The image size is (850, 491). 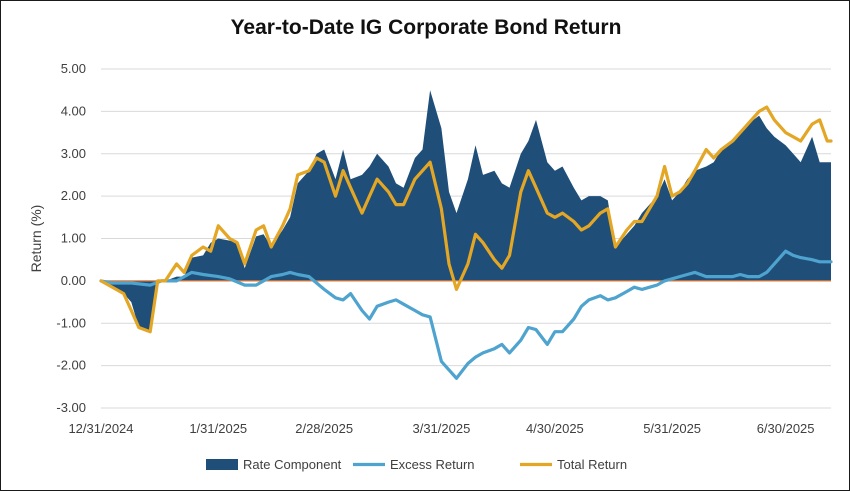 What do you see at coordinates (73, 280) in the screenshot?
I see `y-tick-label: 0.00` at bounding box center [73, 280].